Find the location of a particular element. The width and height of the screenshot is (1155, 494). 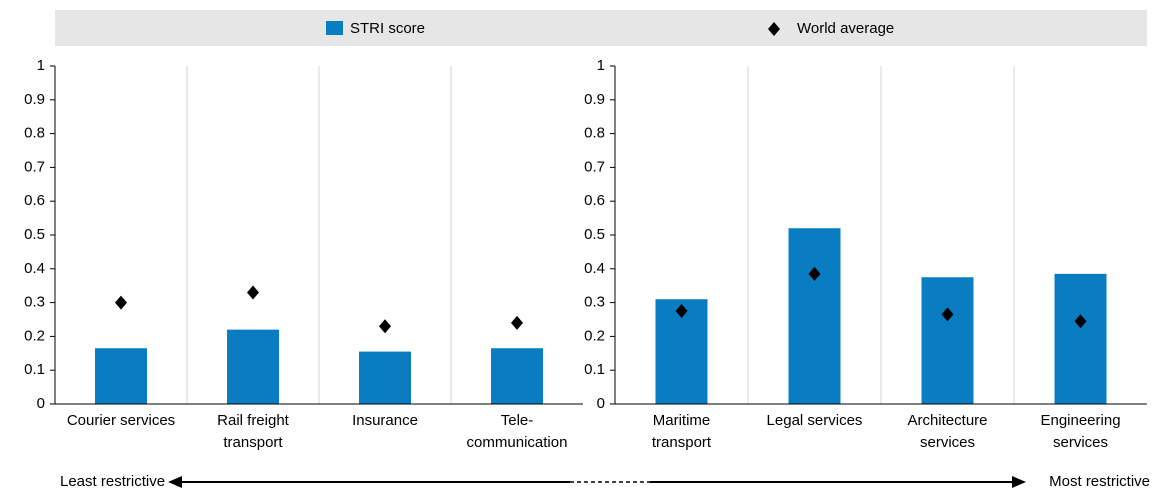

scale-note: Least restrictive is located at coordinates (112, 481).